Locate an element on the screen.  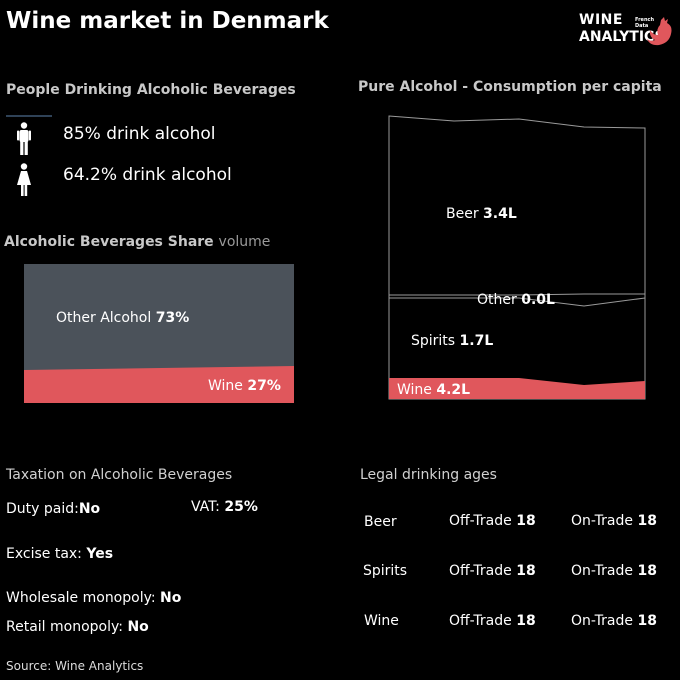
age-row-name-spirits: Spirits is located at coordinates (385, 571).